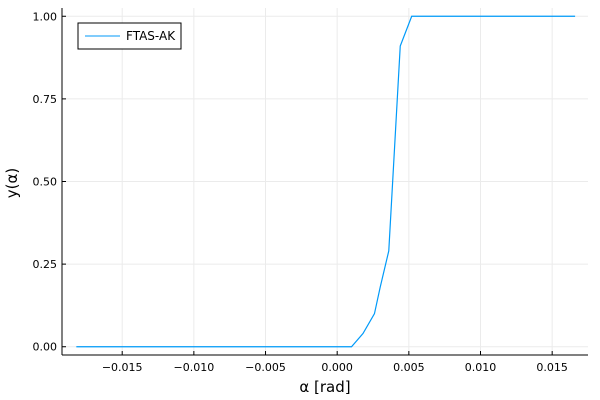 The height and width of the screenshot is (400, 600). I want to click on y-axis-label: y(α), so click(12, 183).